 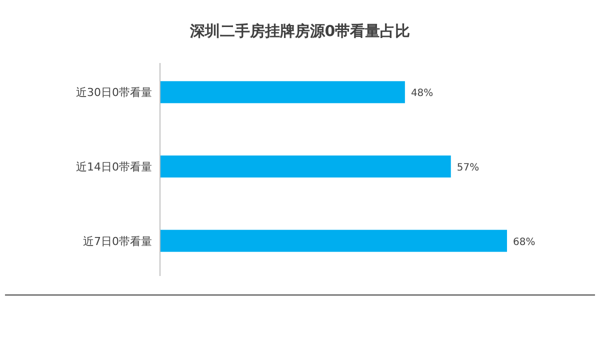 I want to click on y-tick-label: 近30日0带看量, so click(x=114, y=93).